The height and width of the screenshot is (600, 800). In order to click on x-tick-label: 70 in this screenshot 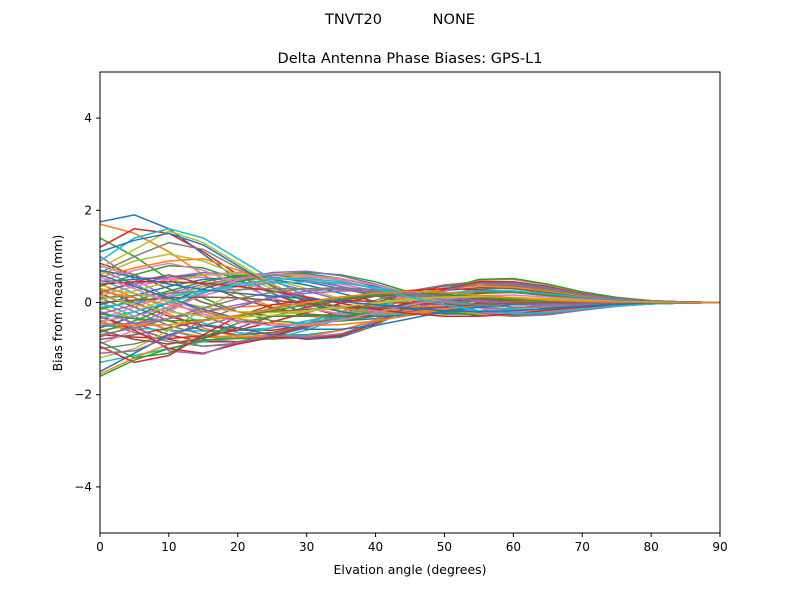, I will do `click(582, 547)`.